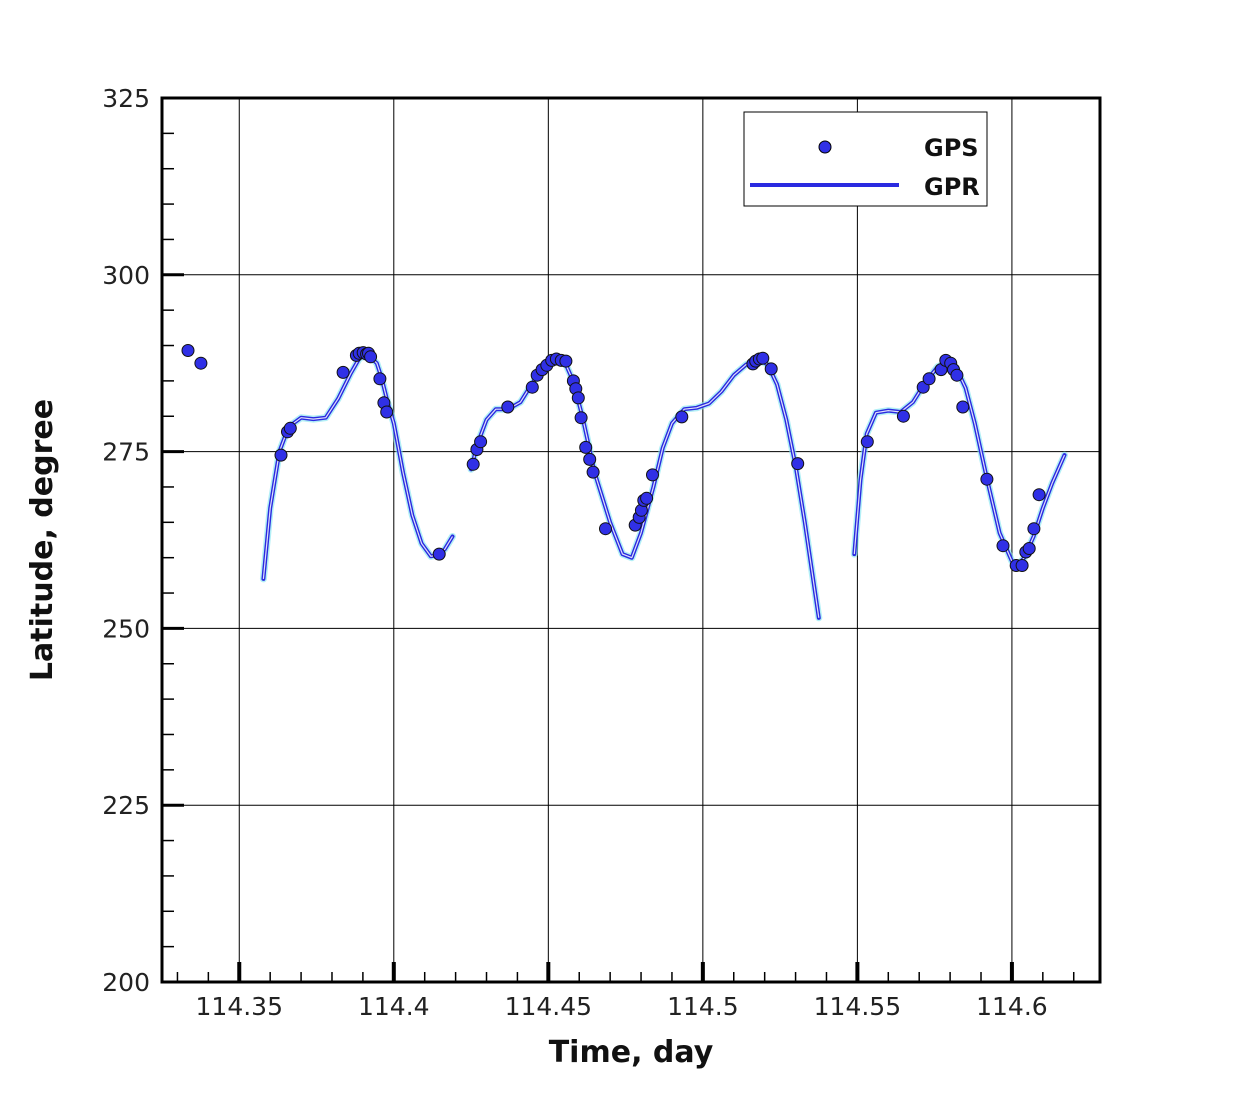 The height and width of the screenshot is (1104, 1241). I want to click on y-tick-label: 225, so click(126, 805).